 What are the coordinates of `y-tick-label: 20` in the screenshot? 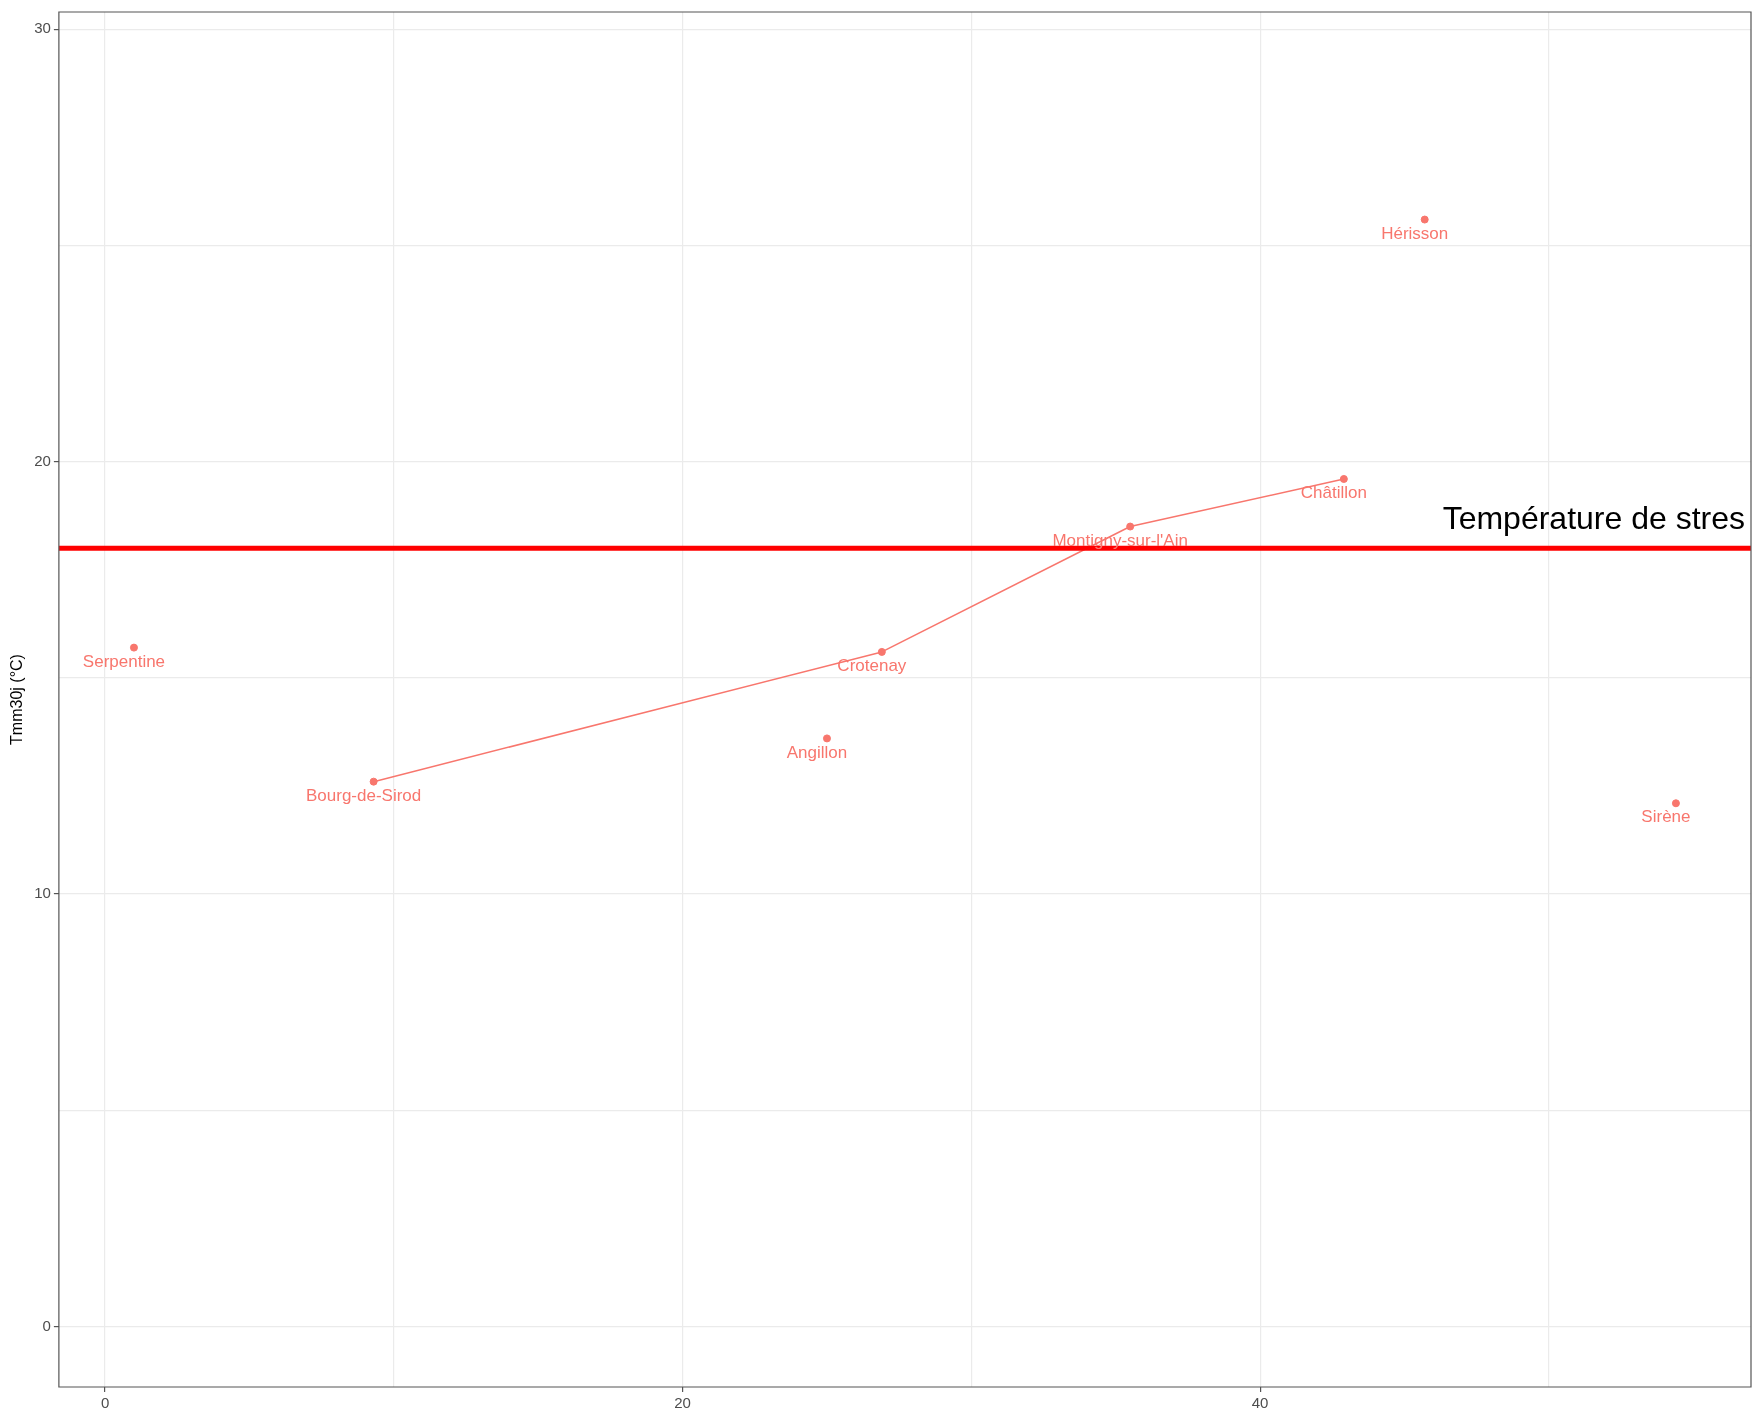 It's located at (42, 460).